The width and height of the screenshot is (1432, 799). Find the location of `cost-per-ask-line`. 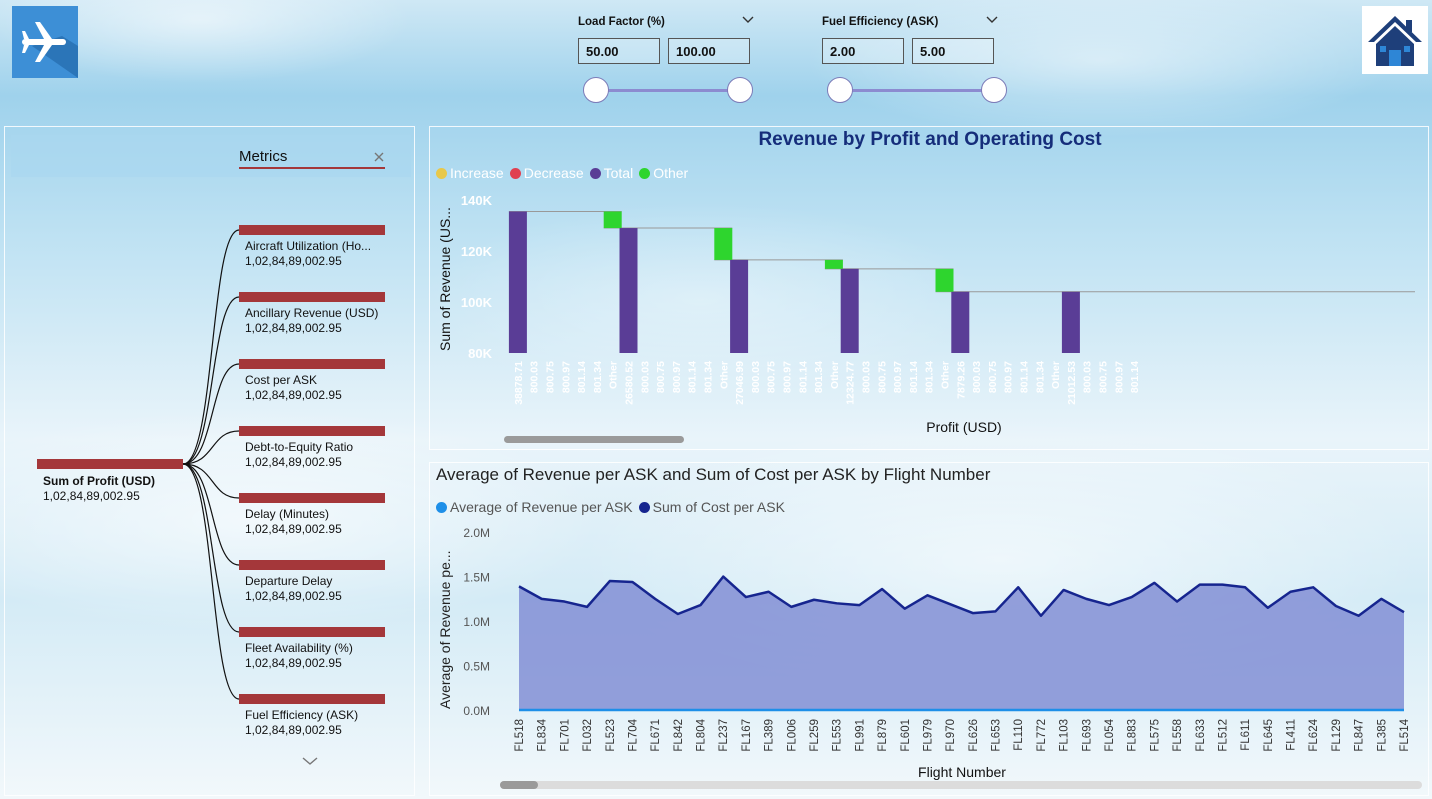

cost-per-ask-line is located at coordinates (961, 596).